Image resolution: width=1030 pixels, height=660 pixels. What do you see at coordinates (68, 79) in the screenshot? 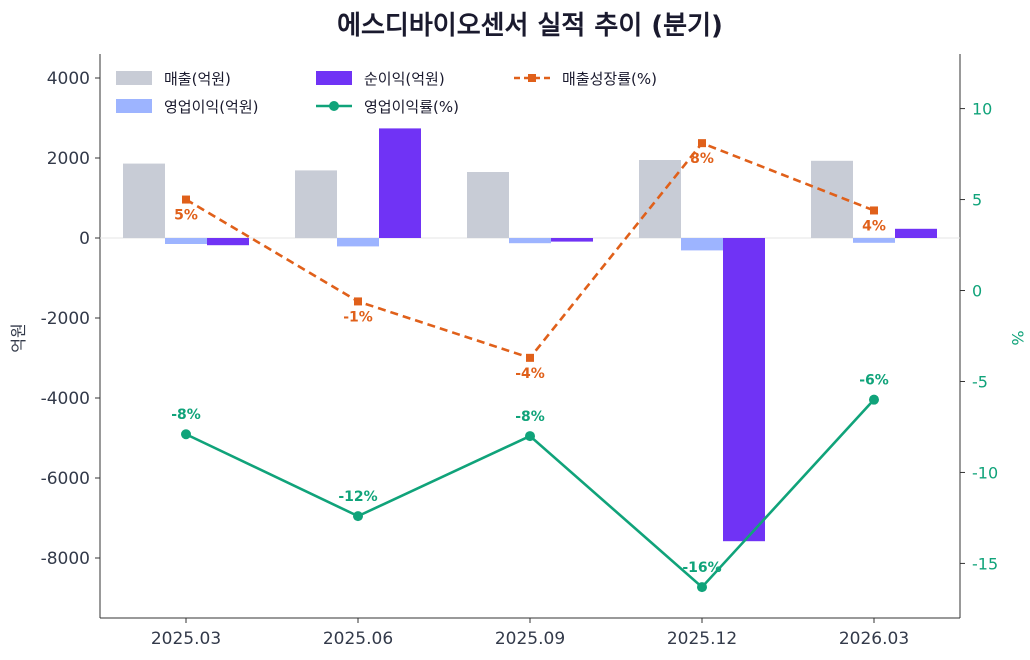
I see `y-tick-label: 4000` at bounding box center [68, 79].